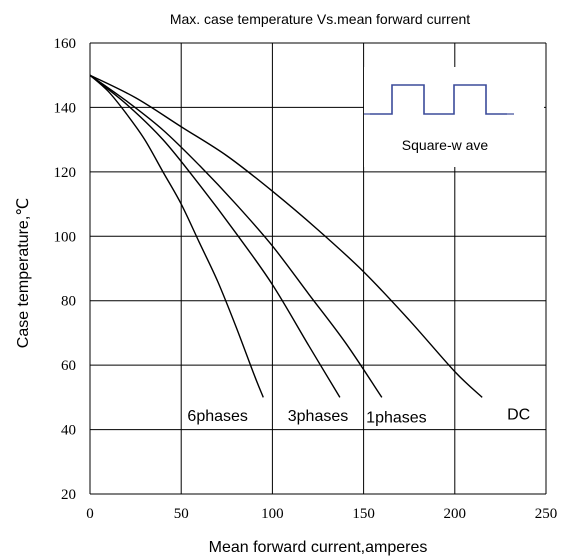 Image resolution: width=581 pixels, height=559 pixels. Describe the element at coordinates (272, 514) in the screenshot. I see `x-tick-label: 100` at that location.